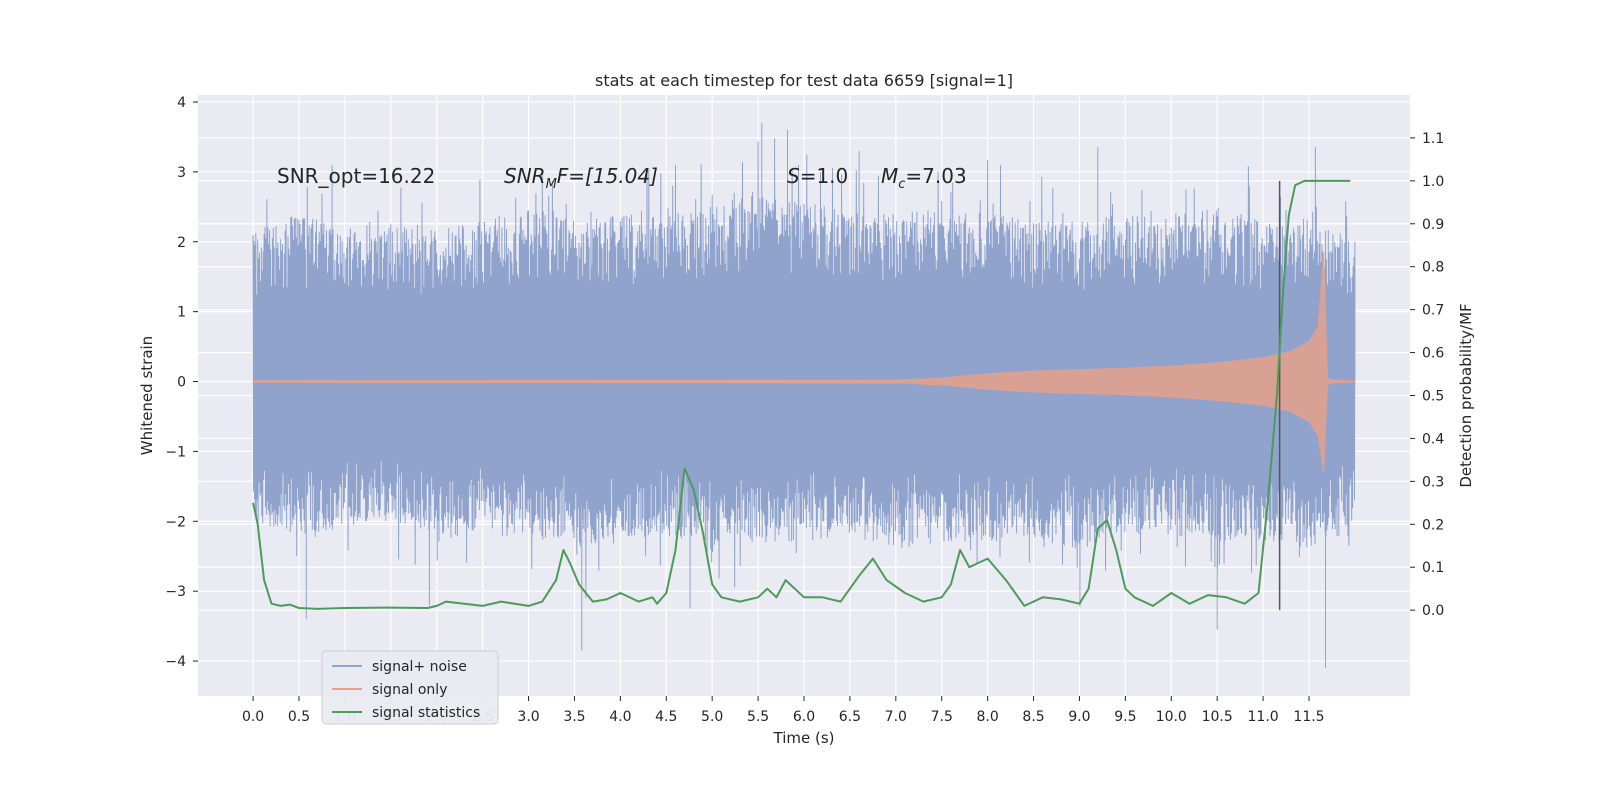 The width and height of the screenshot is (1600, 800). What do you see at coordinates (551, 184) in the screenshot?
I see `annotation-snr-mf-sub: M` at bounding box center [551, 184].